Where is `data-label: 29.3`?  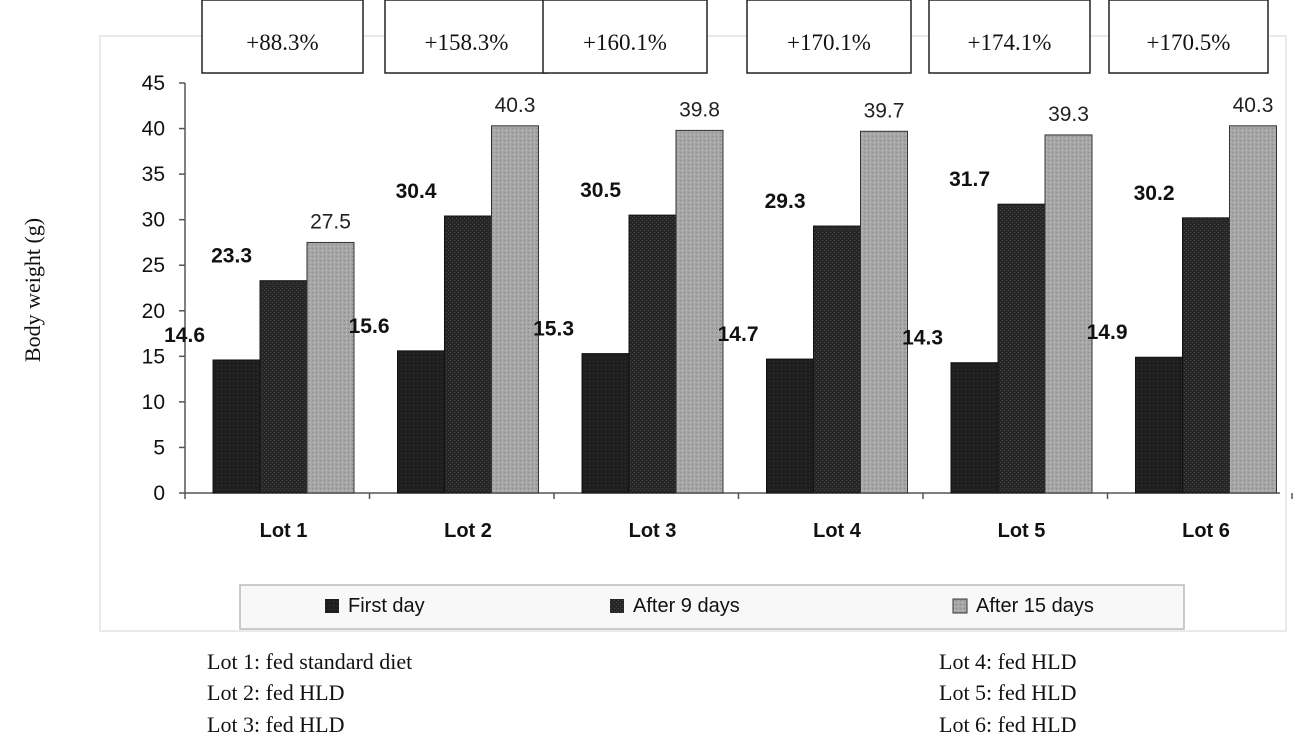
data-label: 29.3 is located at coordinates (785, 201).